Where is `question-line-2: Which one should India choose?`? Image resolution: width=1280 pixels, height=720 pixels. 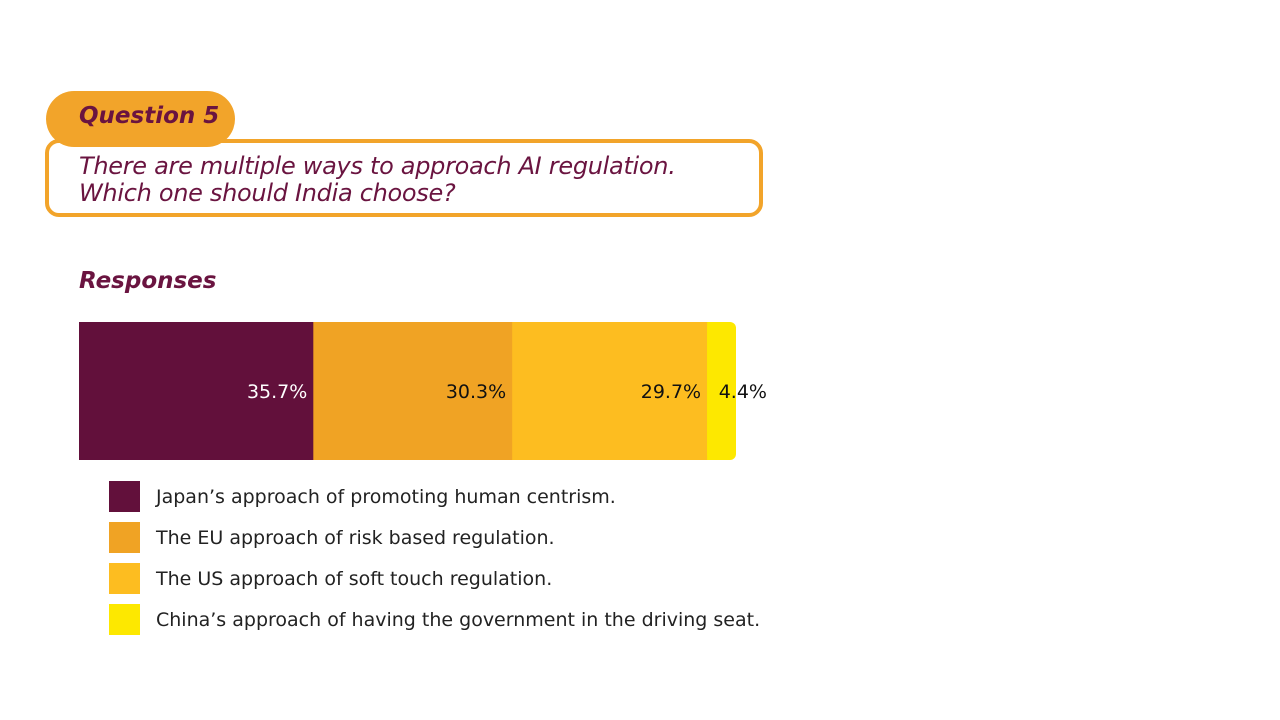 question-line-2: Which one should India choose? is located at coordinates (267, 193).